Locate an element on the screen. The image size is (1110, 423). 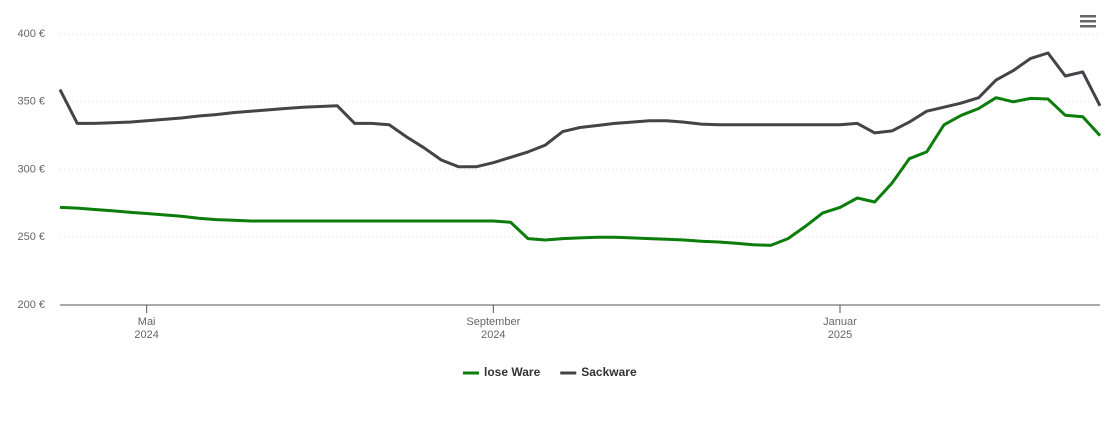
menu-button is located at coordinates (1088, 21).